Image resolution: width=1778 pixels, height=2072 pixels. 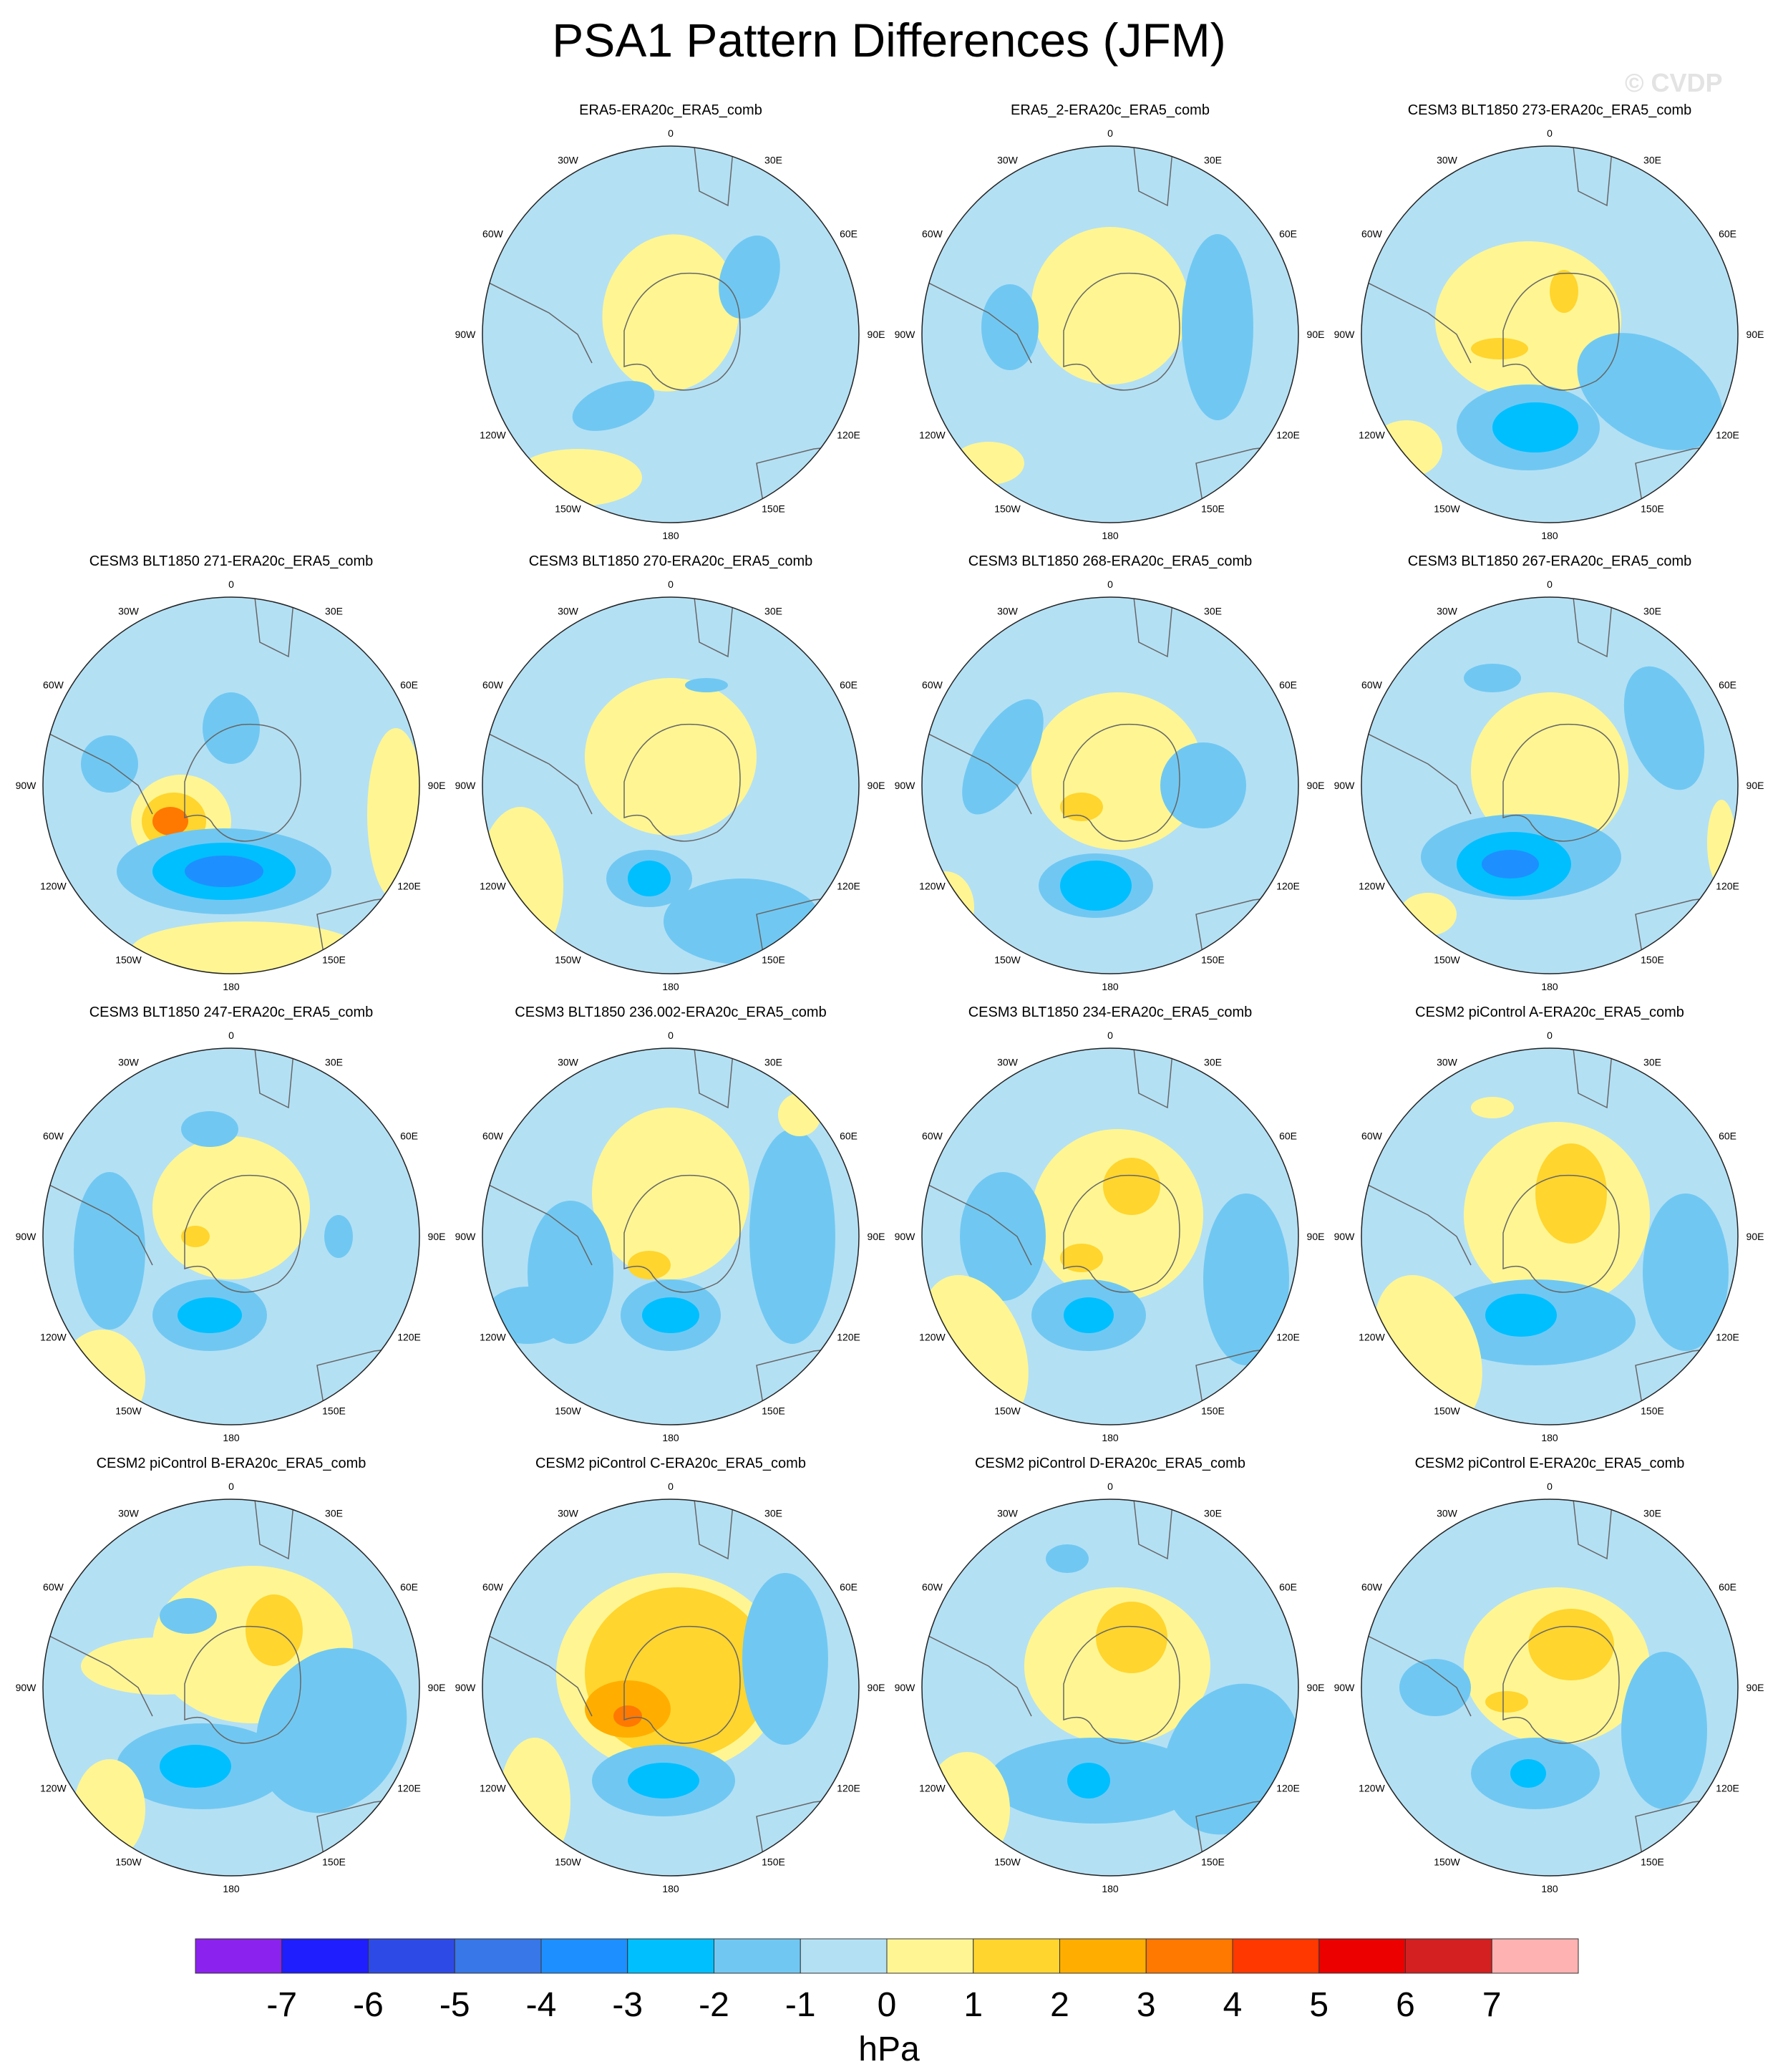 What do you see at coordinates (670, 1463) in the screenshot?
I see `panel-title: CESM2 piControl C-ERA20c_ERA5_comb` at bounding box center [670, 1463].